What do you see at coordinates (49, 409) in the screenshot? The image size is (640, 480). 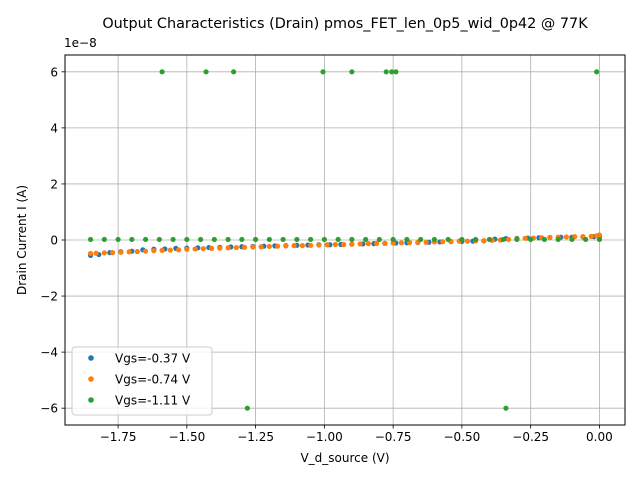 I see `y-tick-label: −6` at bounding box center [49, 409].